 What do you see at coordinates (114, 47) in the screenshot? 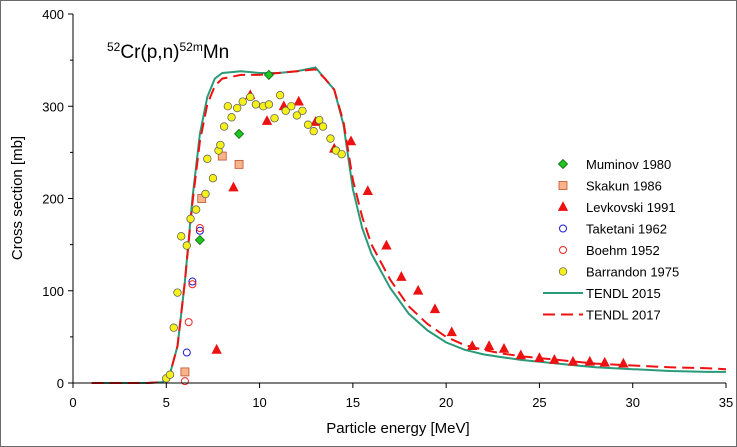
I see `reaction-mass1: 52` at bounding box center [114, 47].